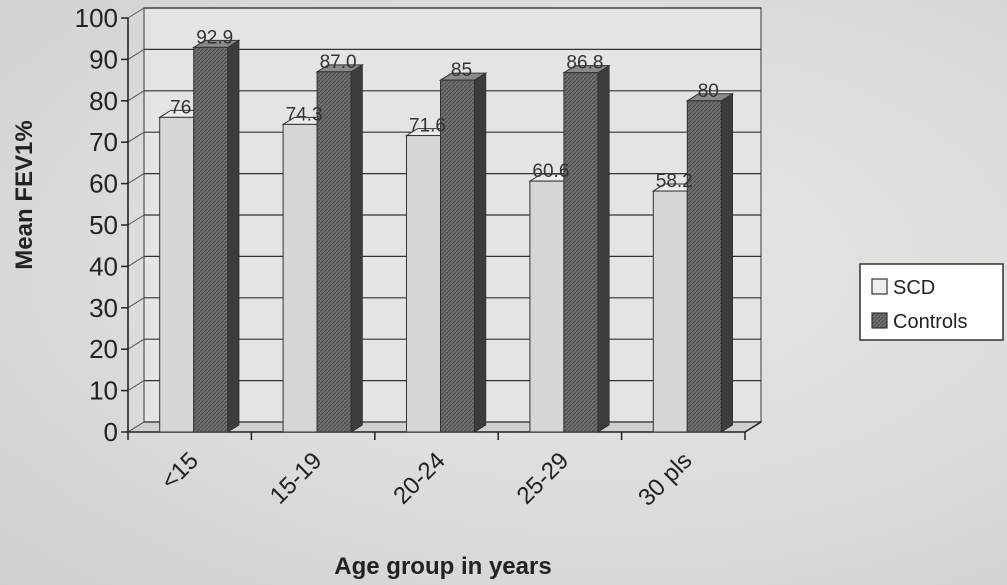 This screenshot has height=585, width=1007. What do you see at coordinates (338, 62) in the screenshot?
I see `data-label-controls: 87.0` at bounding box center [338, 62].